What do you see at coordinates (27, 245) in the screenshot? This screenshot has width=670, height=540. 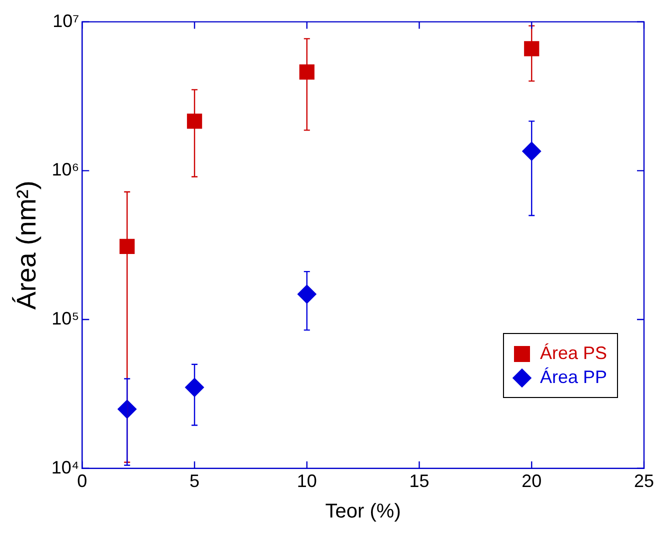 I see `y-axis-title: Área (nm²)` at bounding box center [27, 245].